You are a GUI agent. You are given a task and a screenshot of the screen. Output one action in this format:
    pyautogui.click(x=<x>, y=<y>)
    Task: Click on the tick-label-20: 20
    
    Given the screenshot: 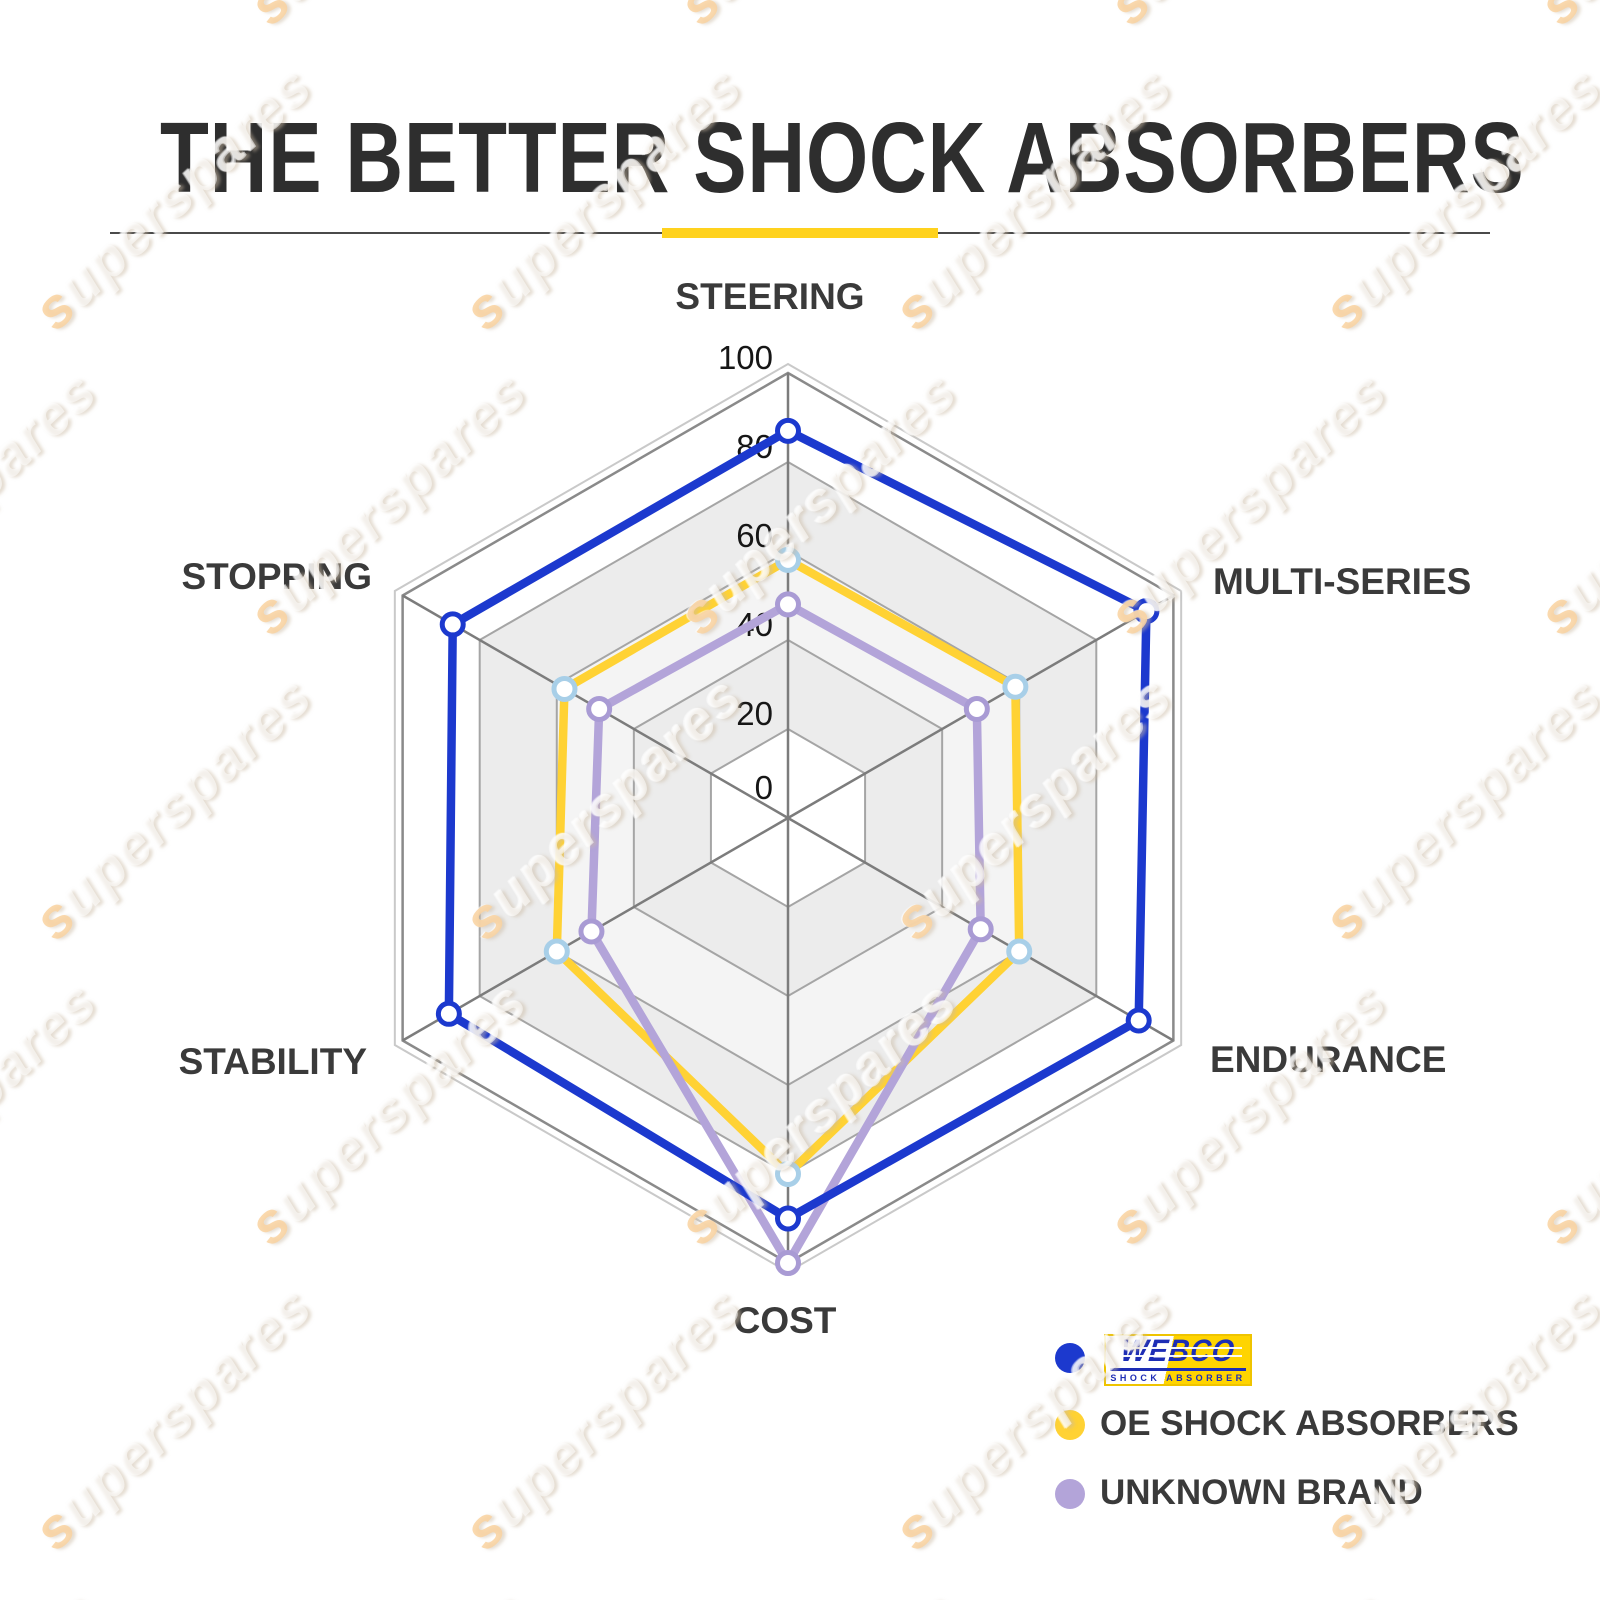 What is the action you would take?
    pyautogui.click(x=754, y=713)
    